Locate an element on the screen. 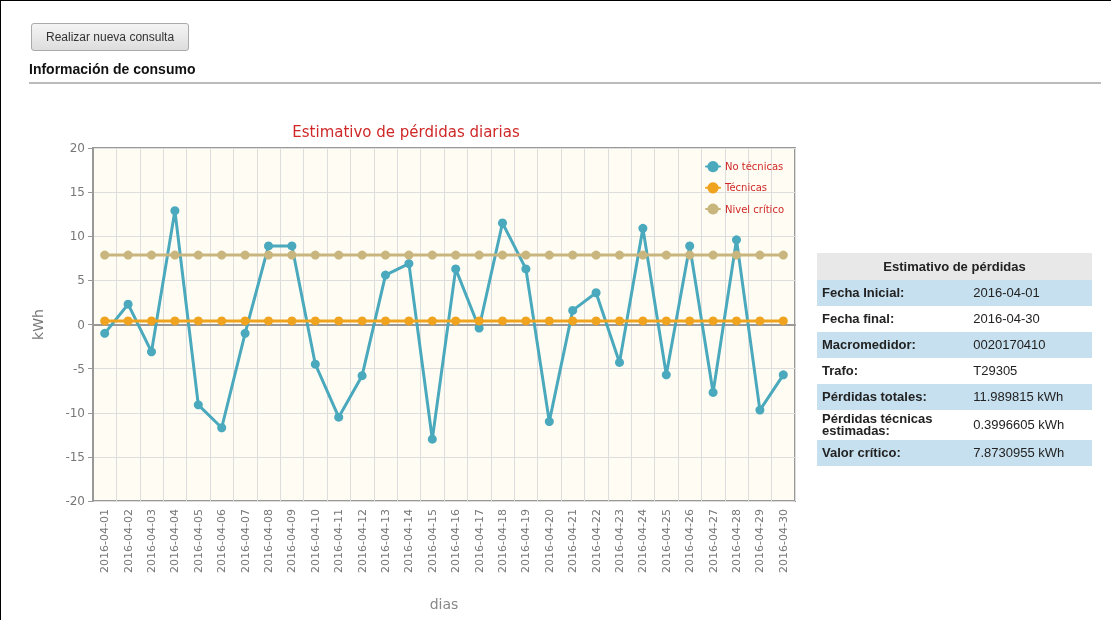 The height and width of the screenshot is (620, 1111). text: 0020170410 is located at coordinates (1030, 345).